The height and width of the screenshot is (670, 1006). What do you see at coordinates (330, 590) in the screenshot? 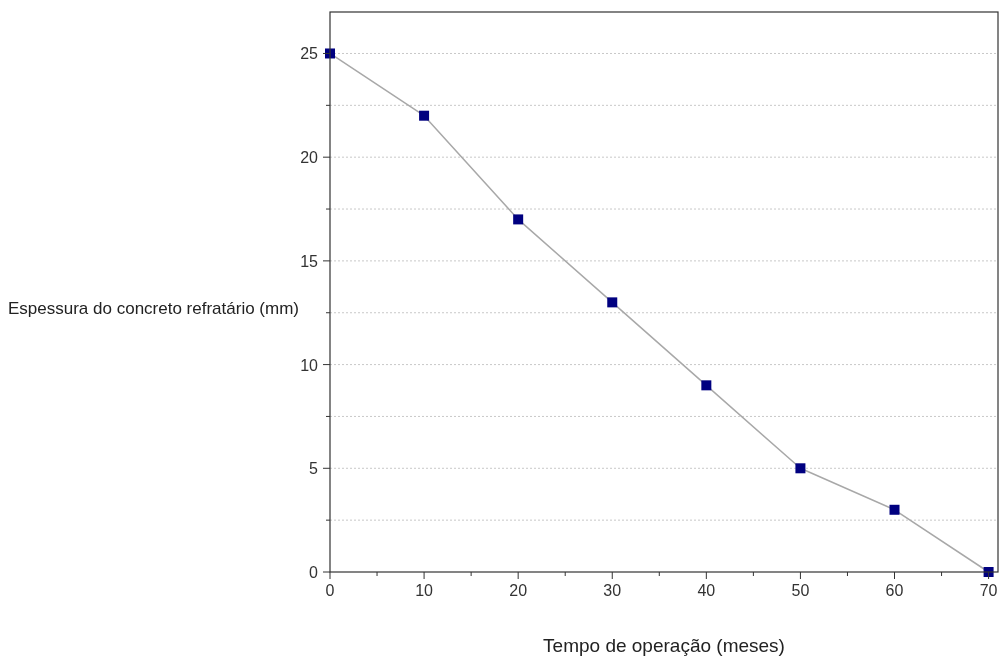
I see `x-tick-label: 0` at bounding box center [330, 590].